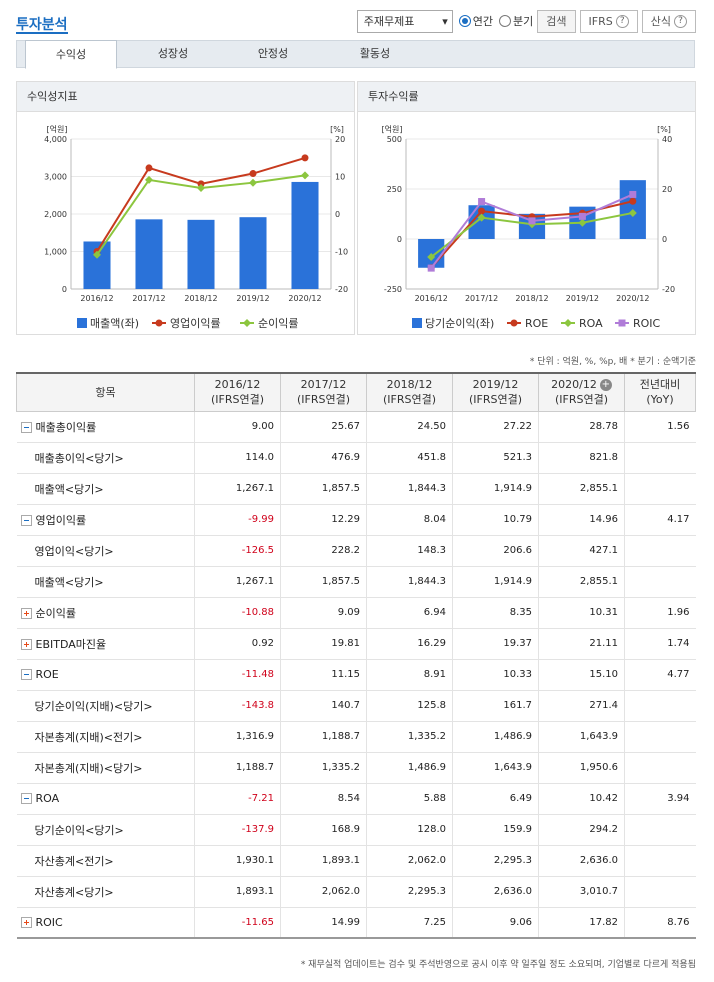  What do you see at coordinates (237, 768) in the screenshot?
I see `value-cell: 1,188.7` at bounding box center [237, 768].